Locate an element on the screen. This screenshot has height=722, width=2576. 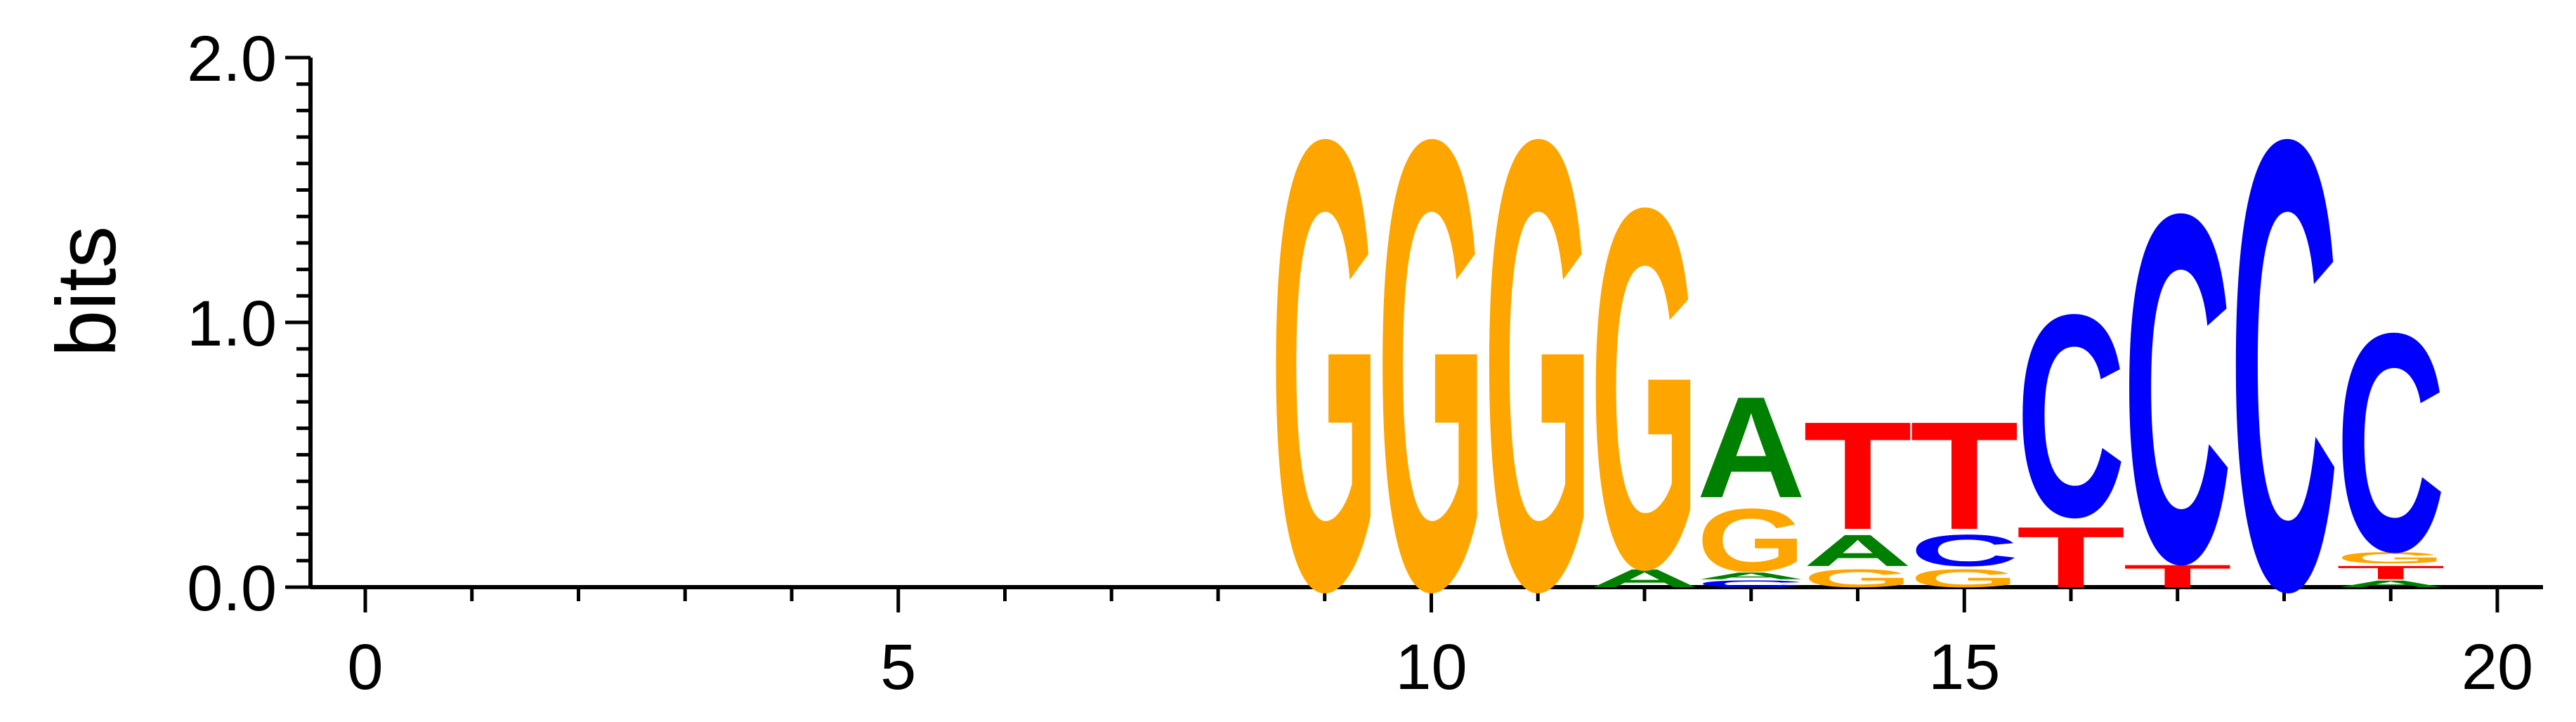
y-axis-title: bits is located at coordinates (86, 291).